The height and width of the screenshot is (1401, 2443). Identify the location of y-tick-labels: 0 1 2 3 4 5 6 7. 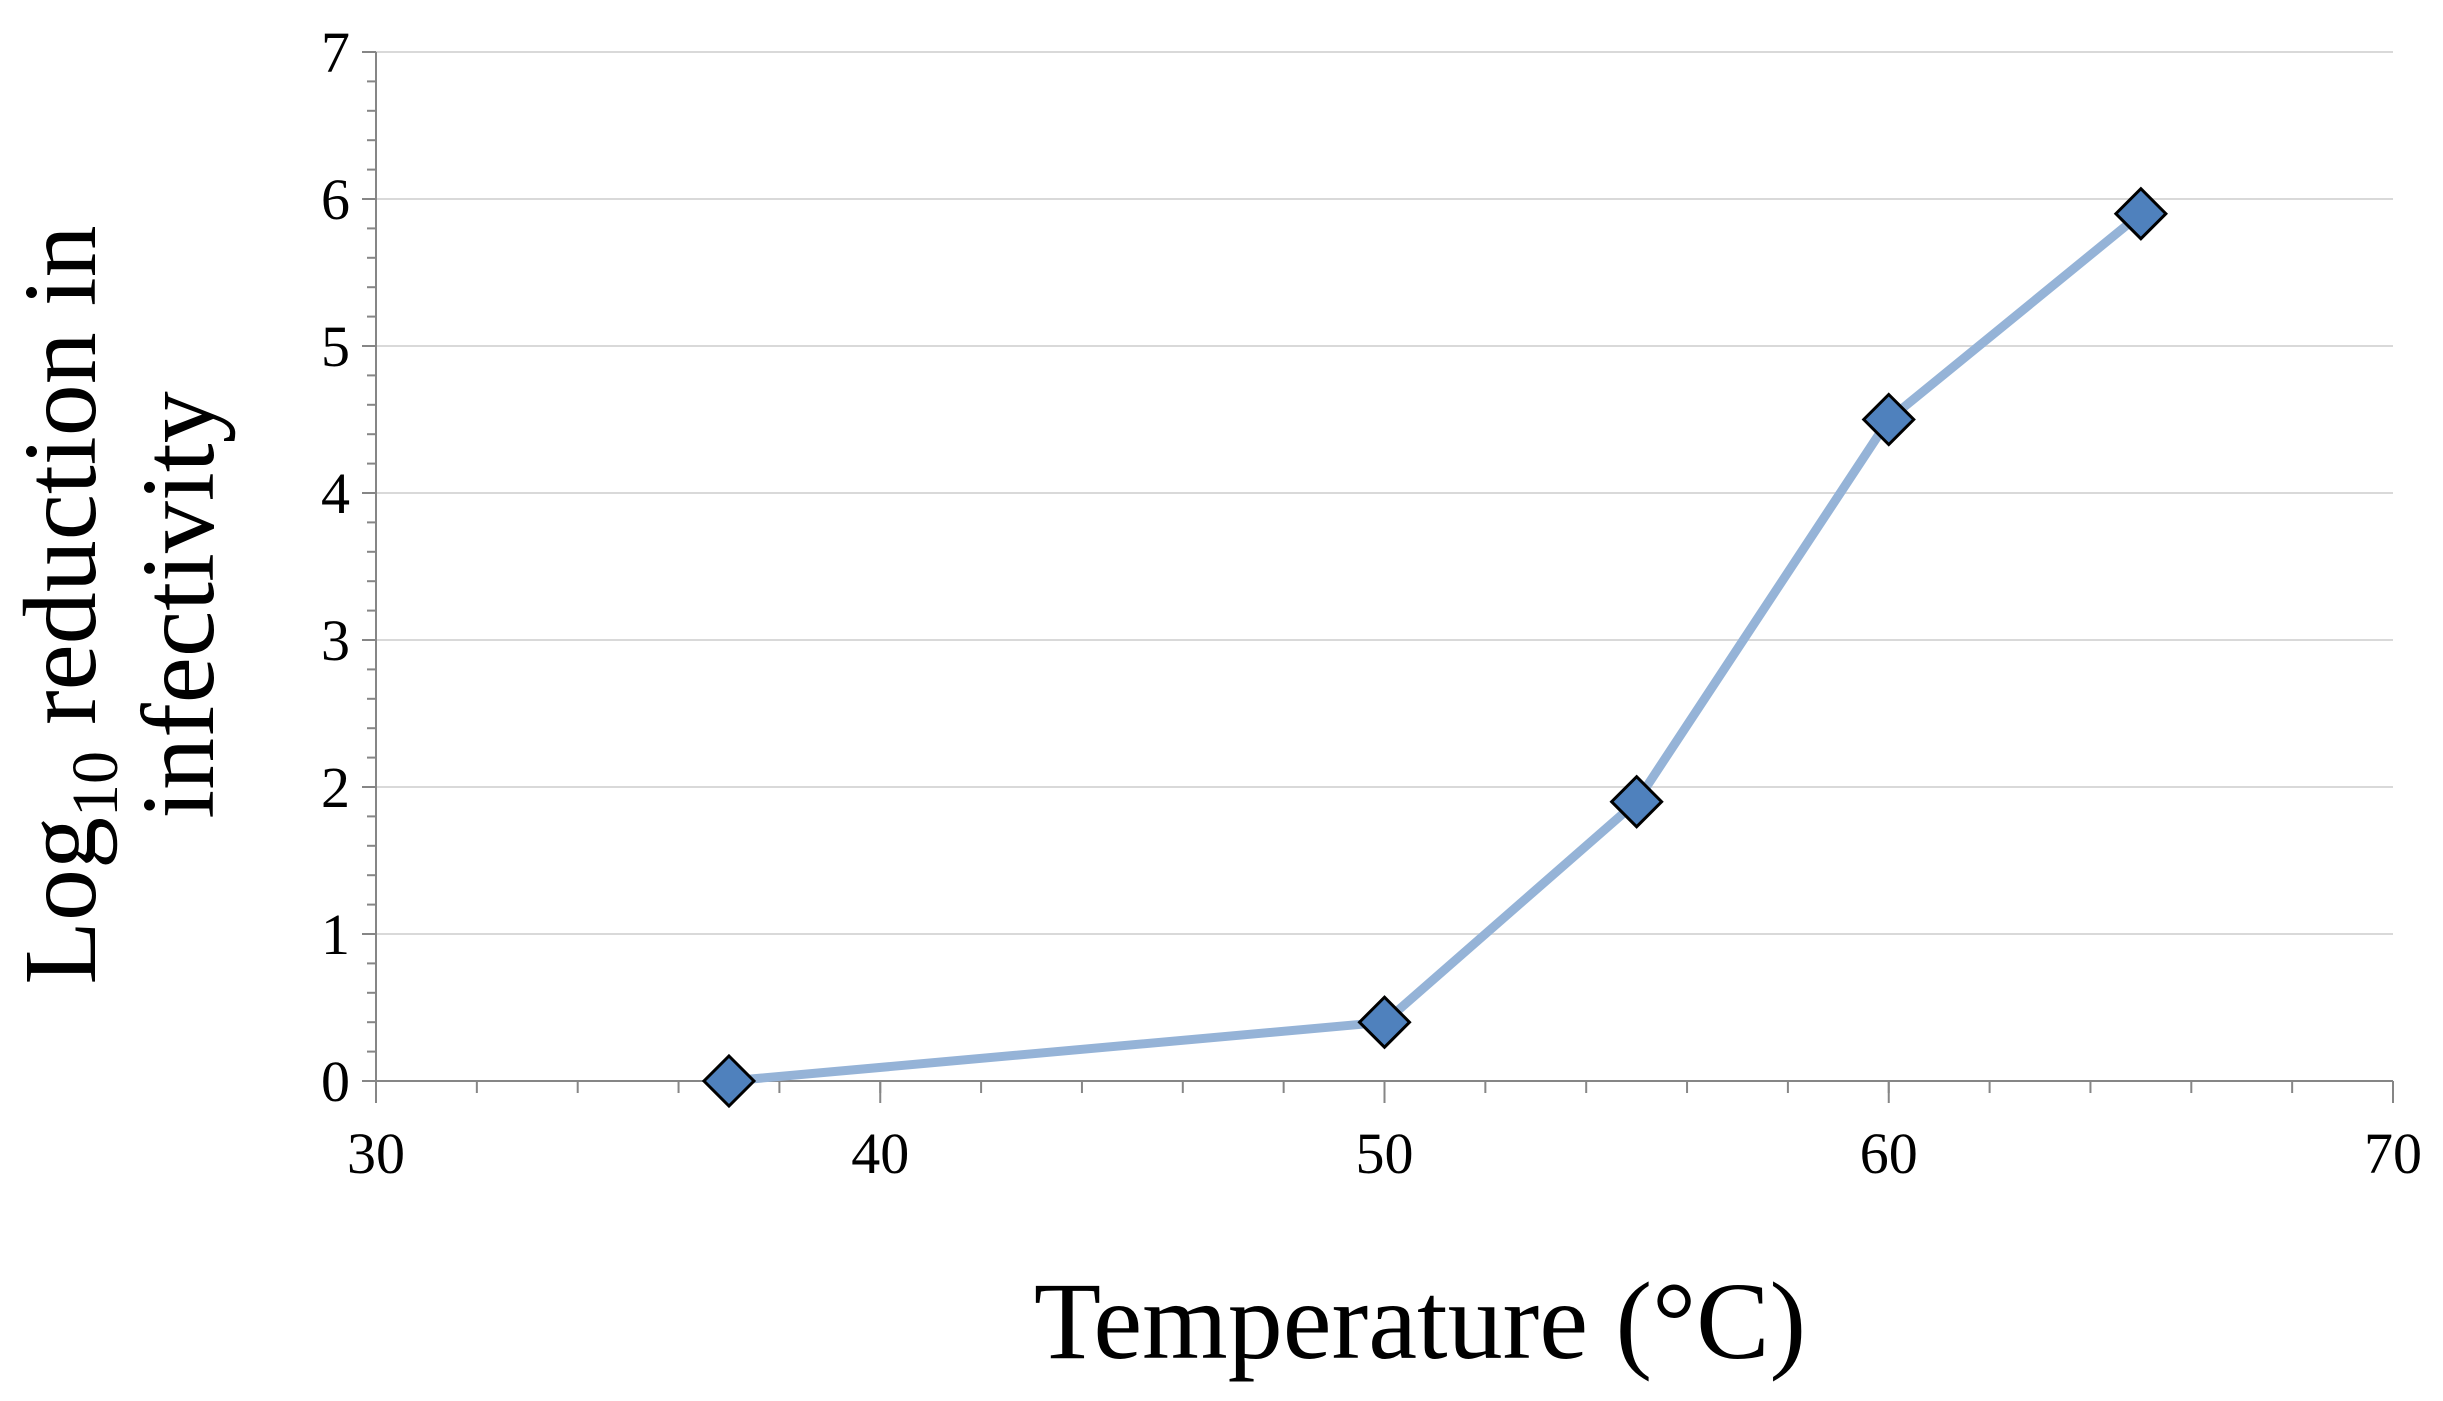
(335, 567).